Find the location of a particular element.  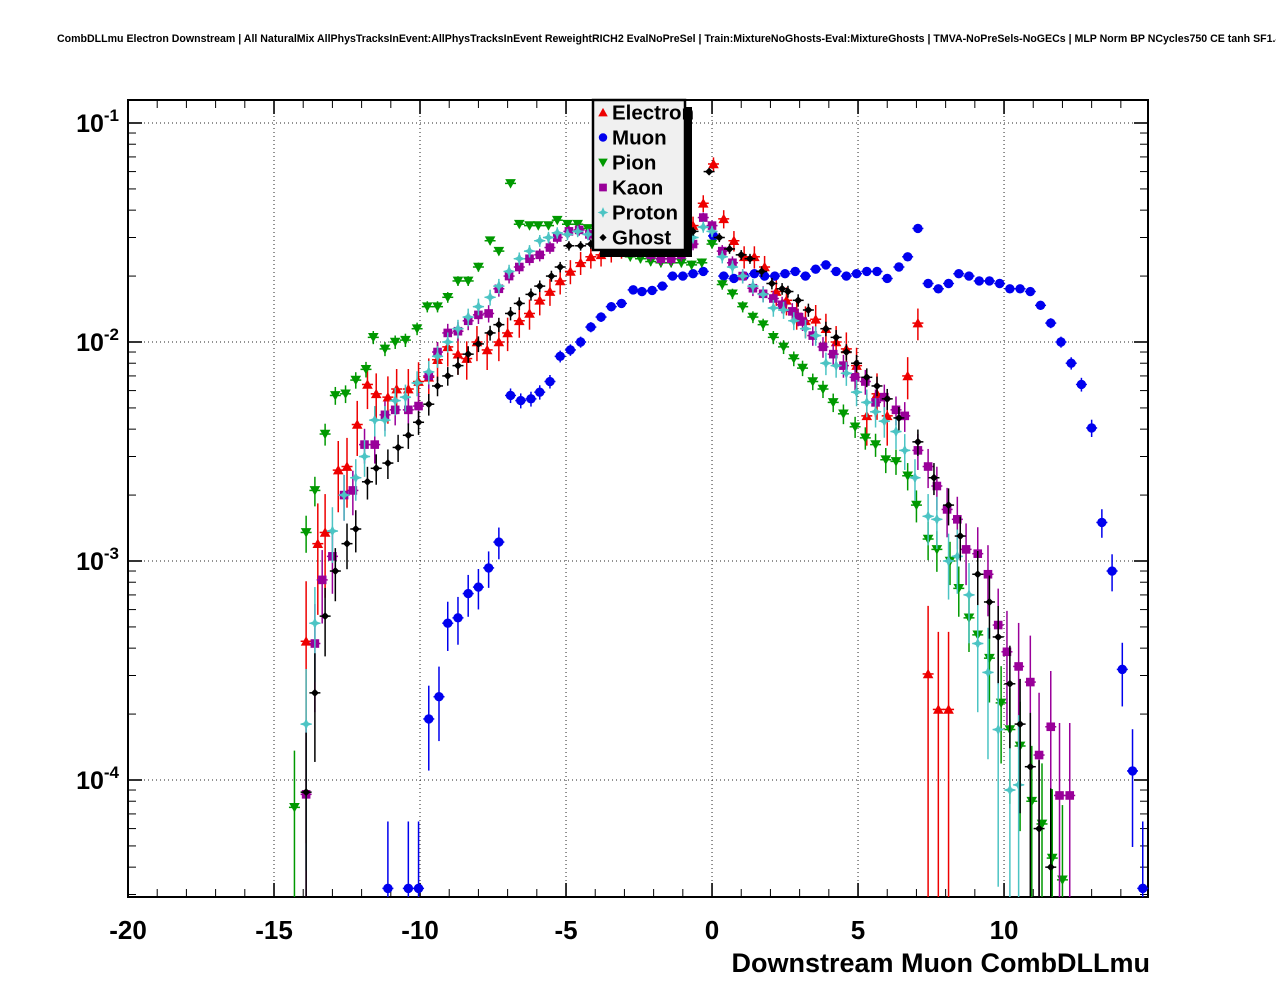

svg-text: 10⁻² is located at coordinates (97, 341).